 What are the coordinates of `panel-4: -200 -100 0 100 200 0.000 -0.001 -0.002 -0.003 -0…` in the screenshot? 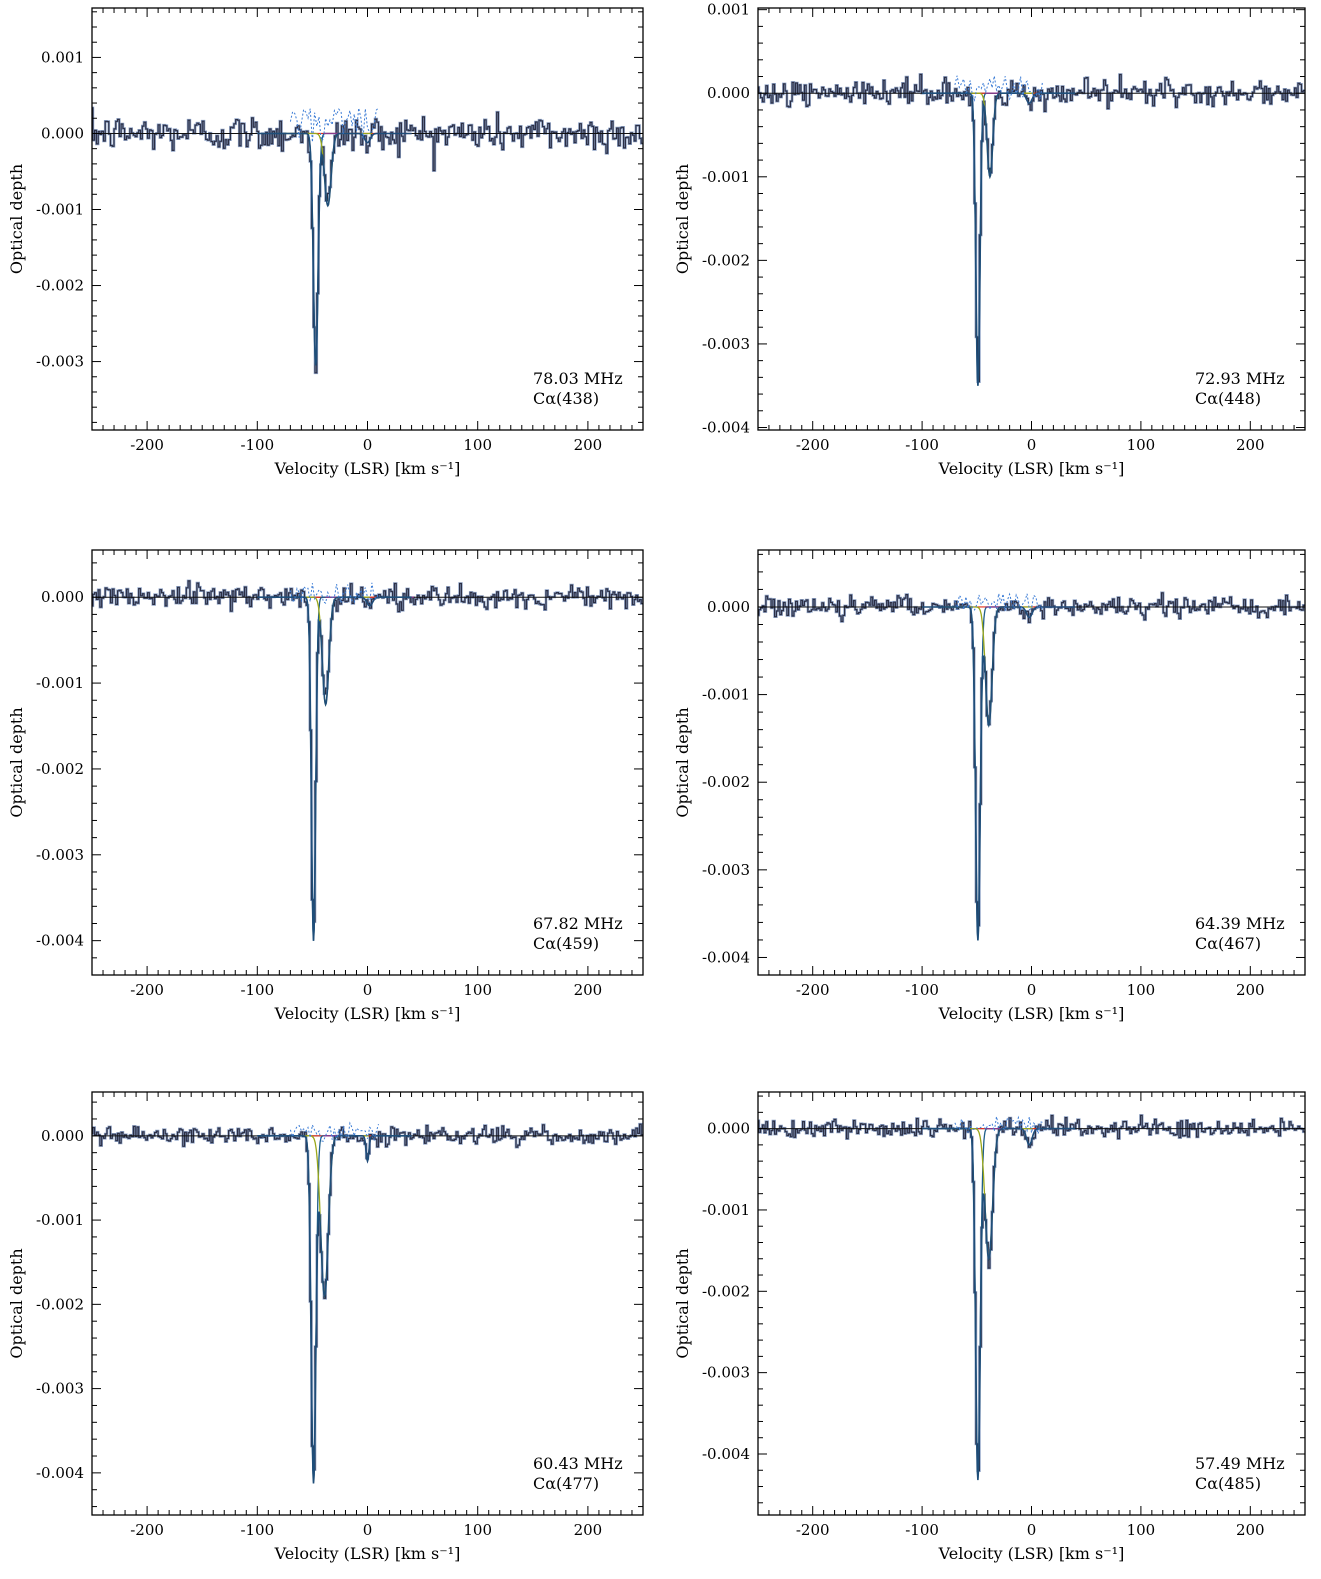 It's located at (989, 786).